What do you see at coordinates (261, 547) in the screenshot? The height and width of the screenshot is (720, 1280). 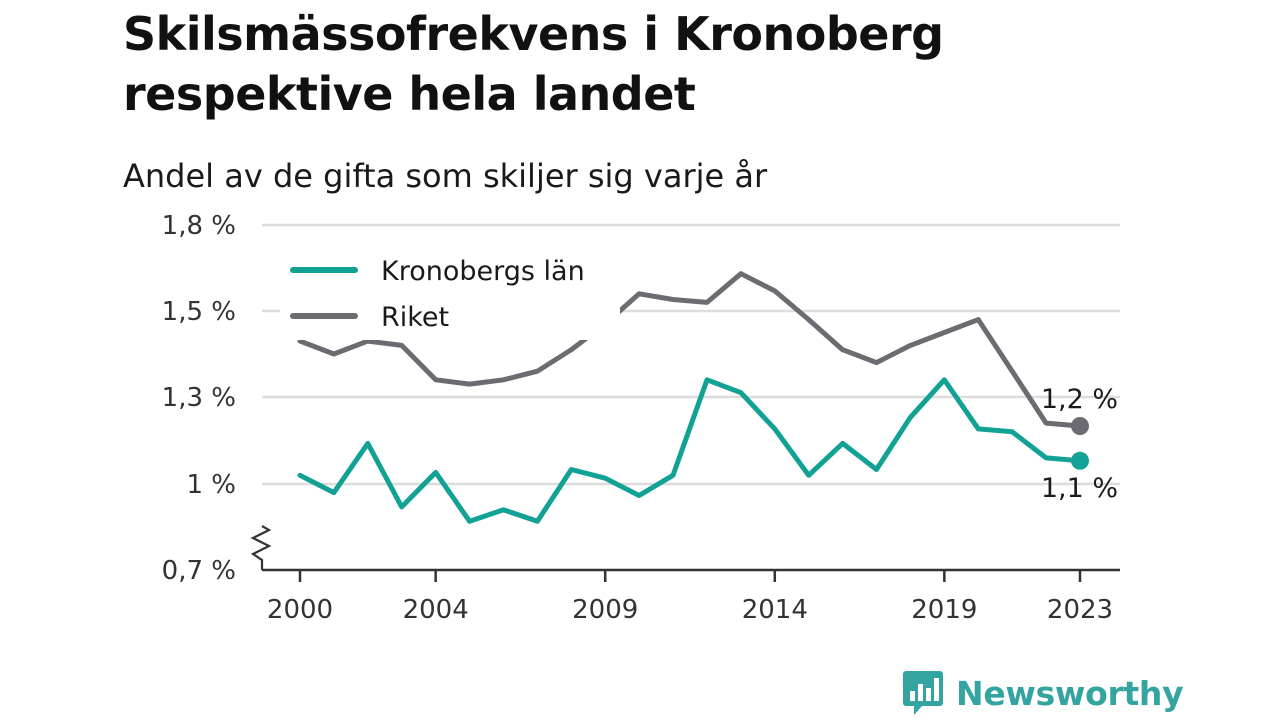 I see `axis-break-icon` at bounding box center [261, 547].